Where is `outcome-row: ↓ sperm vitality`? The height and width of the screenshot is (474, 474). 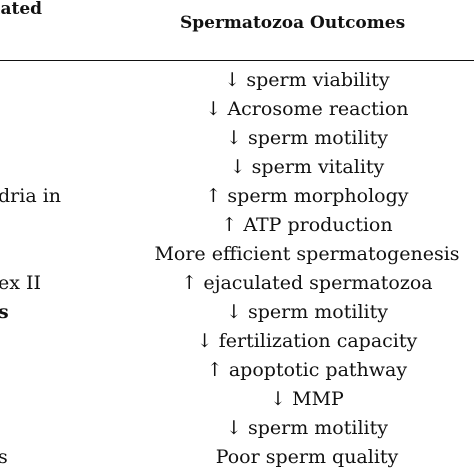
outcome-row: ↓ sperm vitality is located at coordinates (307, 167).